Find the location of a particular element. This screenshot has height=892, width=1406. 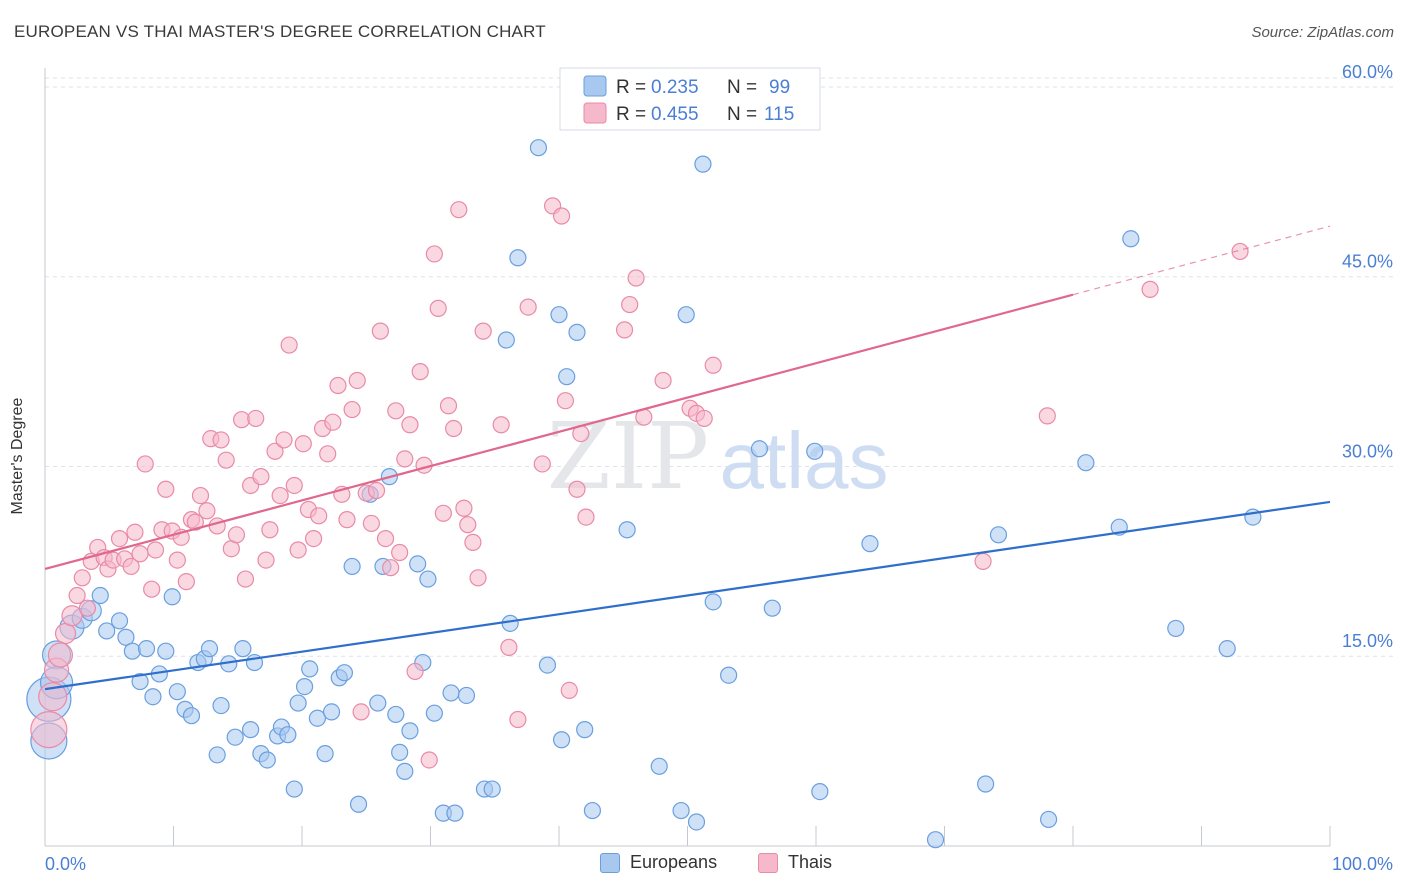

stats-n-label-blue: N = is located at coordinates (742, 87).